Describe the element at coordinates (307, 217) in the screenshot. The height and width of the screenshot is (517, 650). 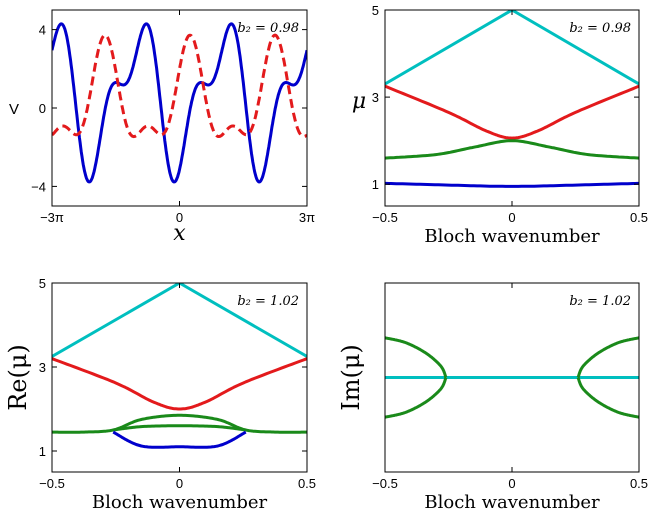
I see `x-tick-label: 3π` at that location.